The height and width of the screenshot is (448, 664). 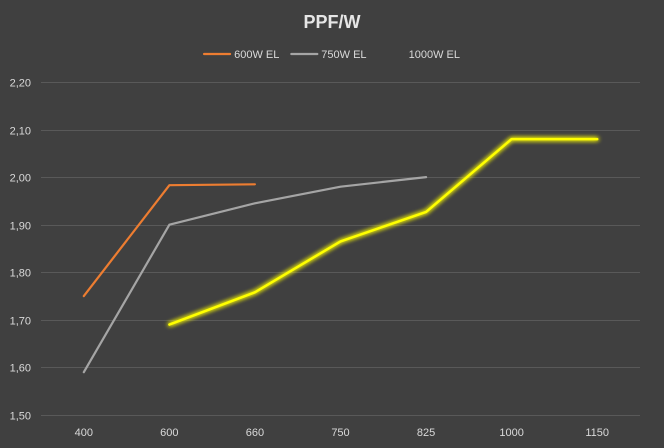 What do you see at coordinates (20, 179) in the screenshot?
I see `y-tick-label: 2,00` at bounding box center [20, 179].